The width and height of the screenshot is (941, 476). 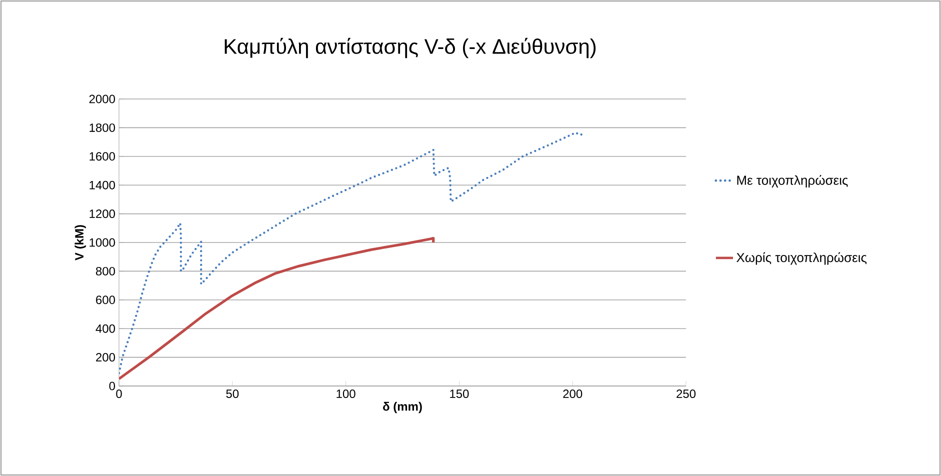 I want to click on x-tick-label: 50, so click(x=232, y=394).